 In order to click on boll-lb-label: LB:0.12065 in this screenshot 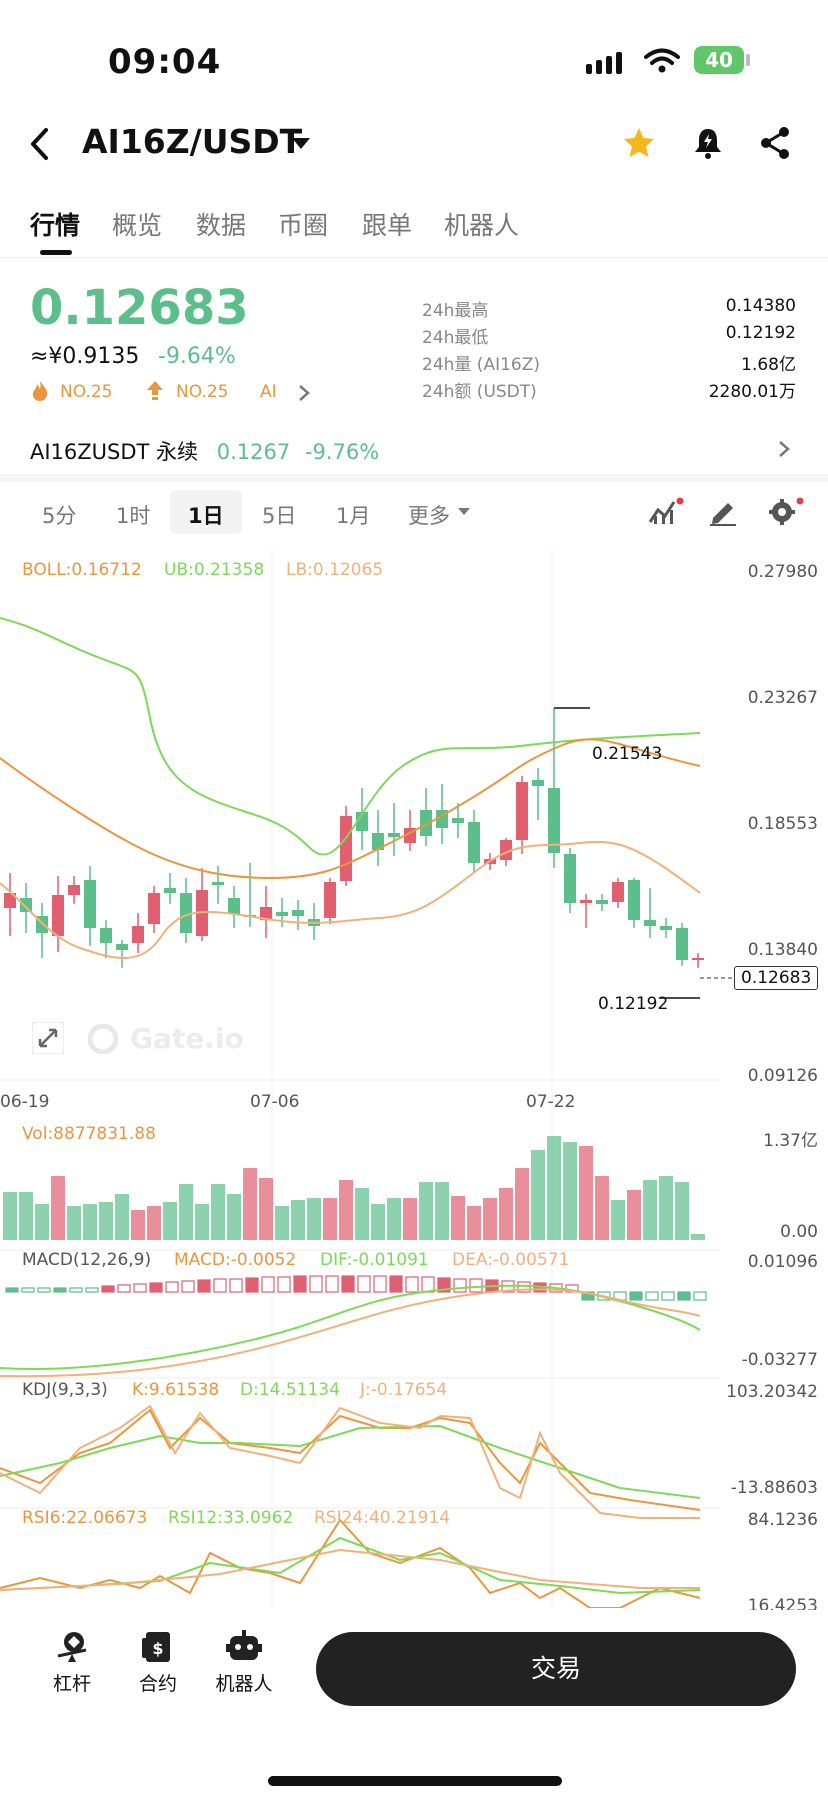, I will do `click(335, 570)`.